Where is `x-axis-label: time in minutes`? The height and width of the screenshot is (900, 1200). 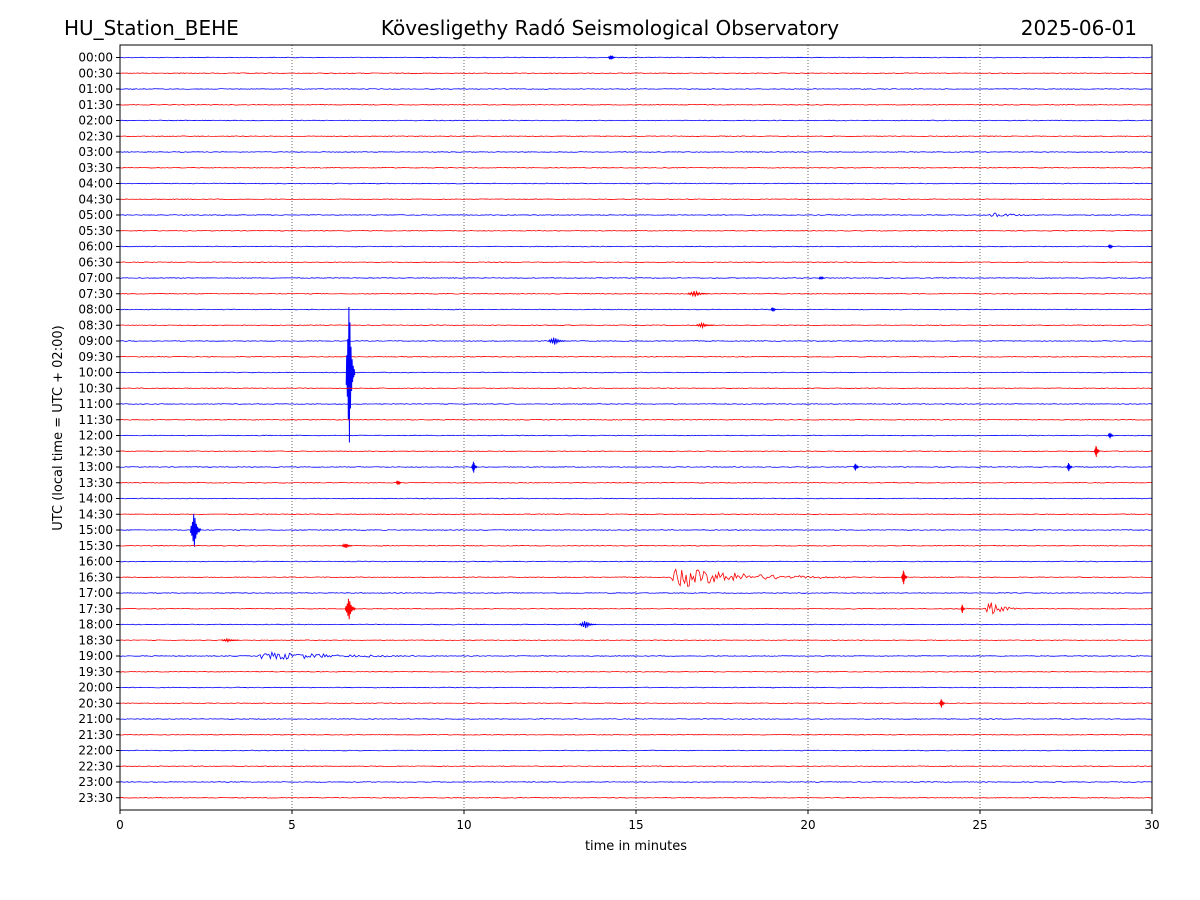 x-axis-label: time in minutes is located at coordinates (636, 846).